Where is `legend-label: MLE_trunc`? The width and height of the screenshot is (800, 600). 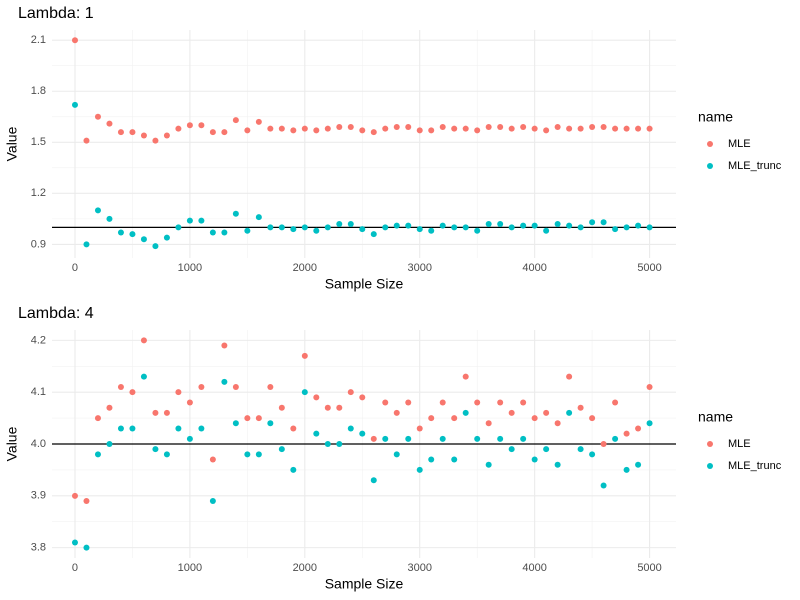 legend-label: MLE_trunc is located at coordinates (755, 166).